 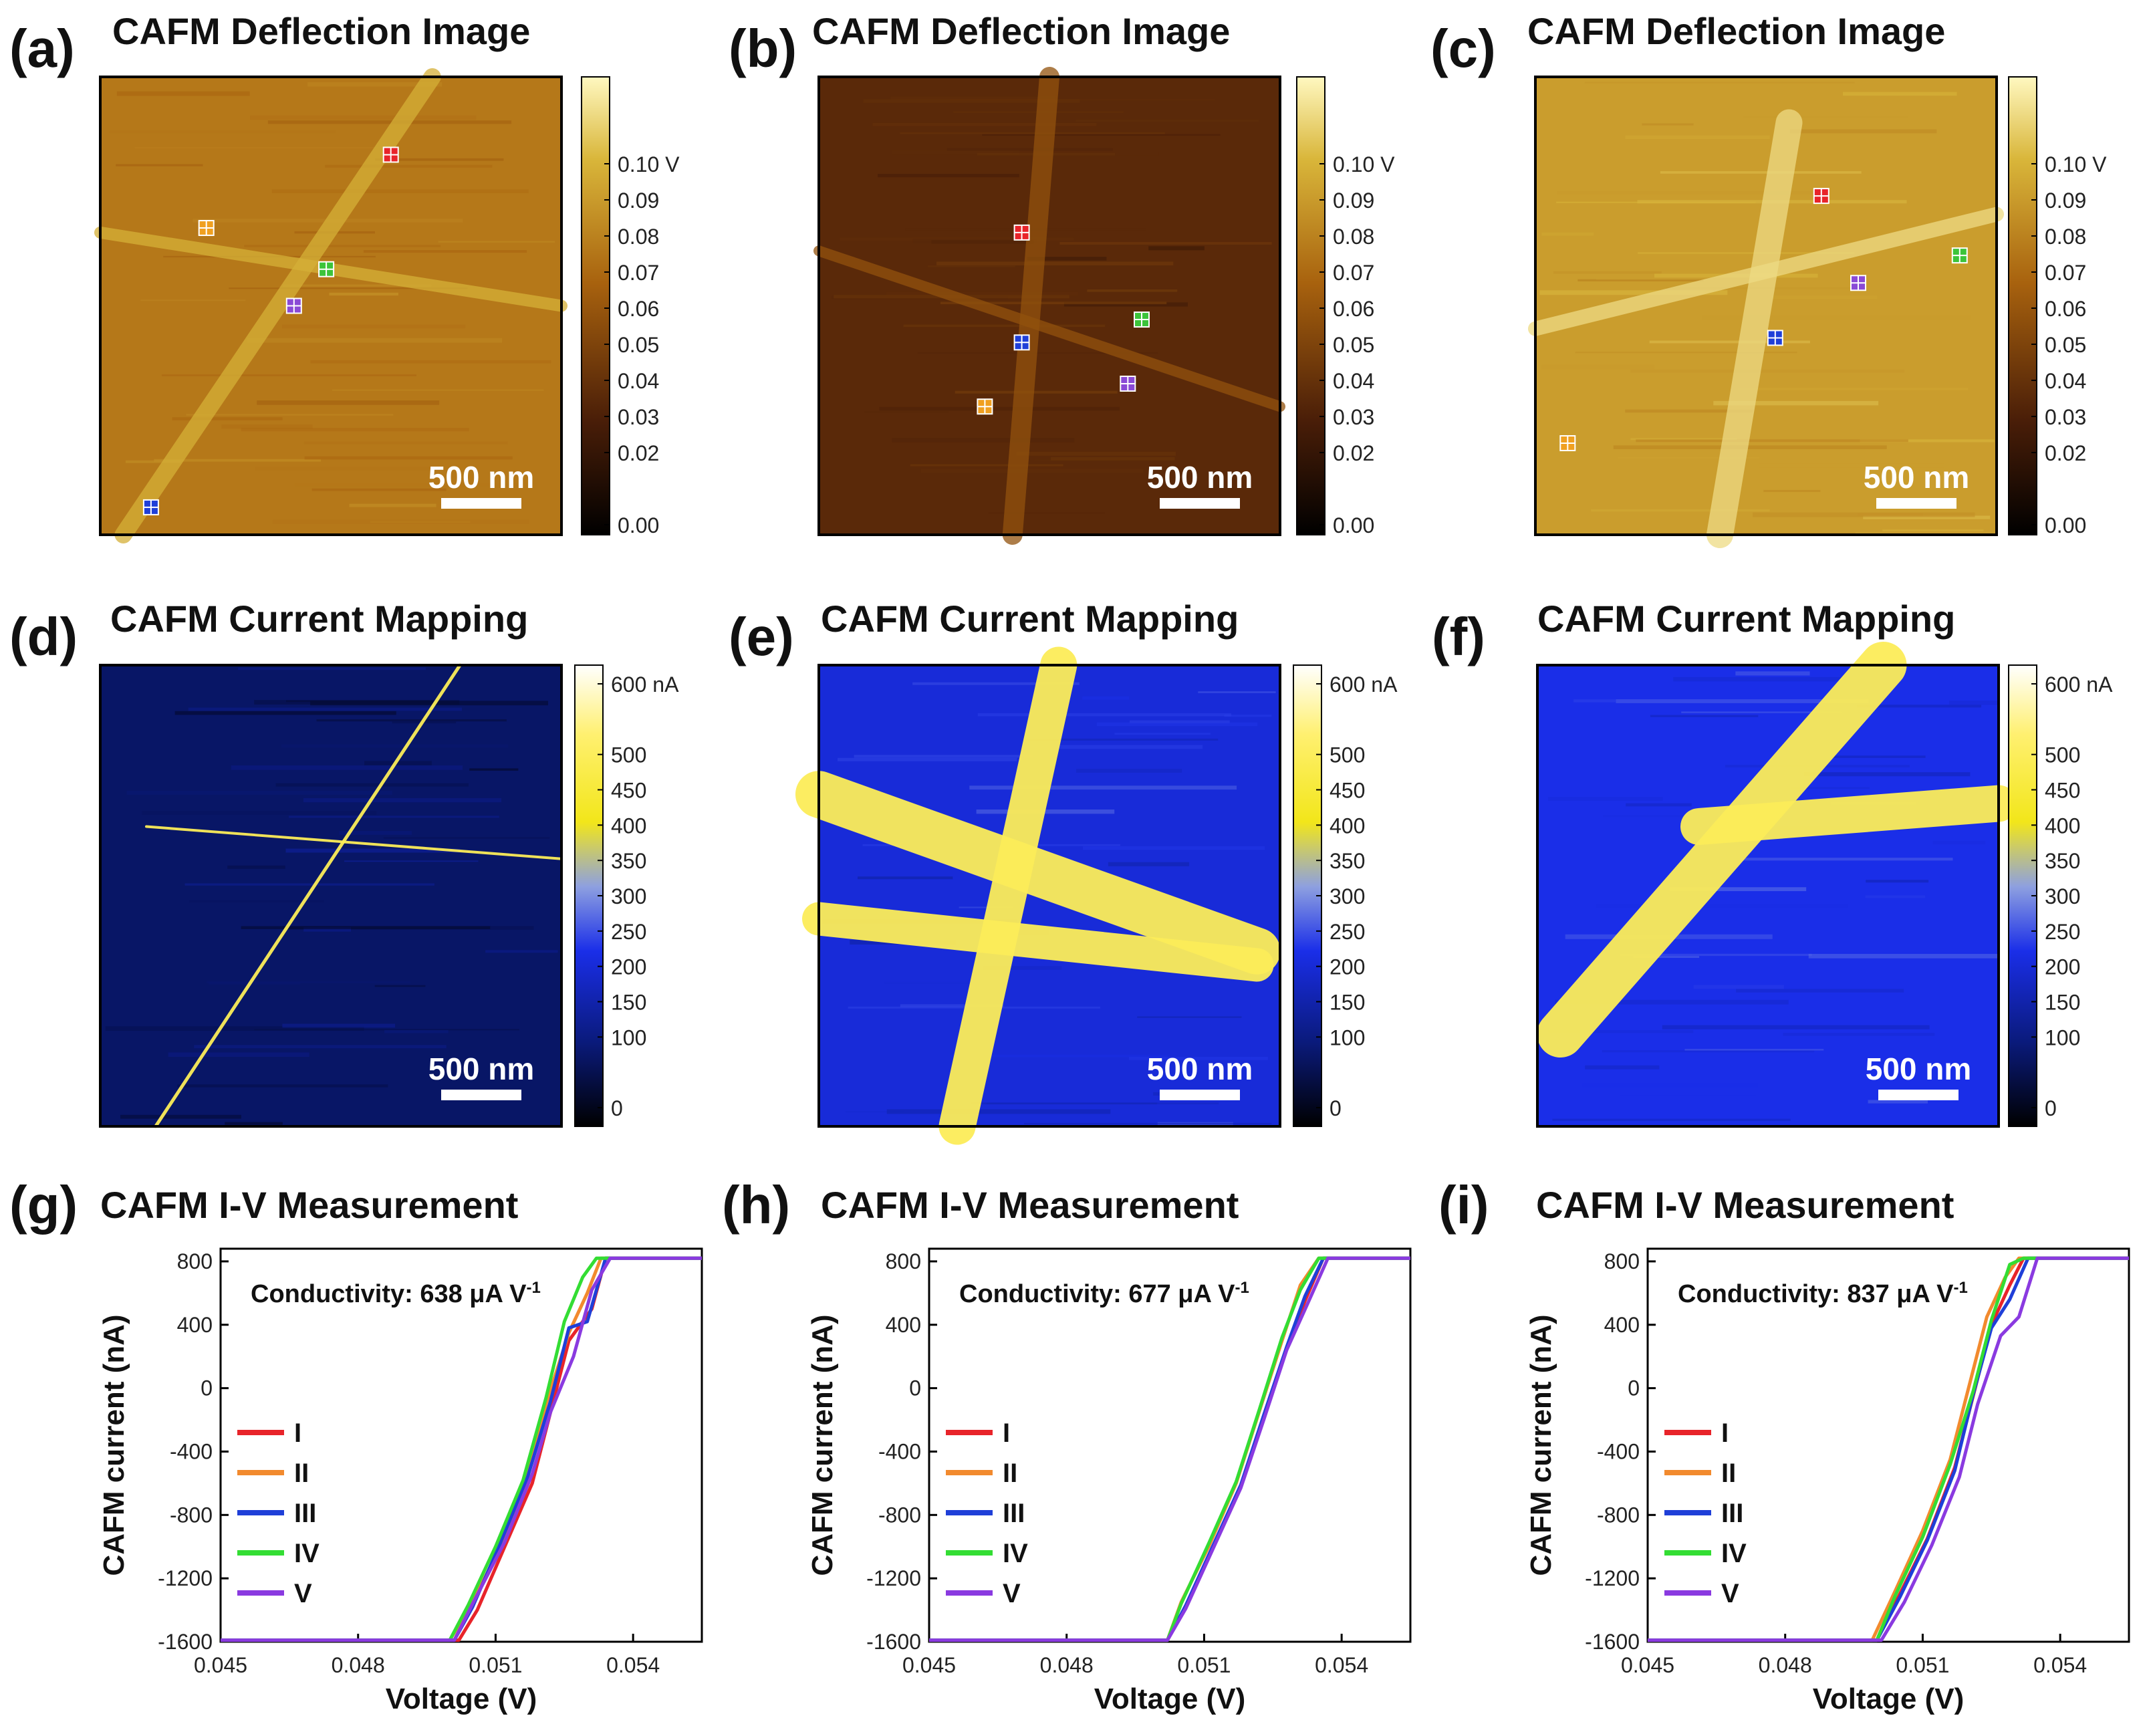 What do you see at coordinates (763, 48) in the screenshot?
I see `panel-label-b: (b)` at bounding box center [763, 48].